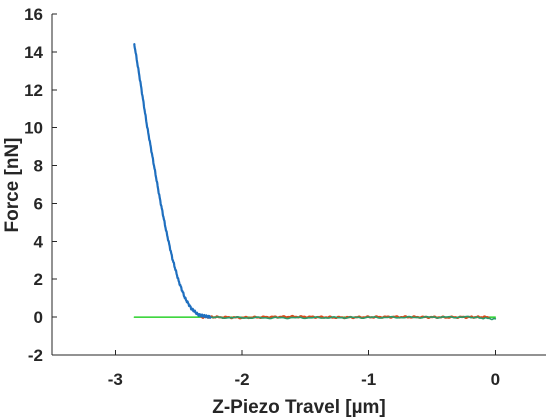 This screenshot has height=420, width=560. I want to click on x-tick-label: 0, so click(495, 379).